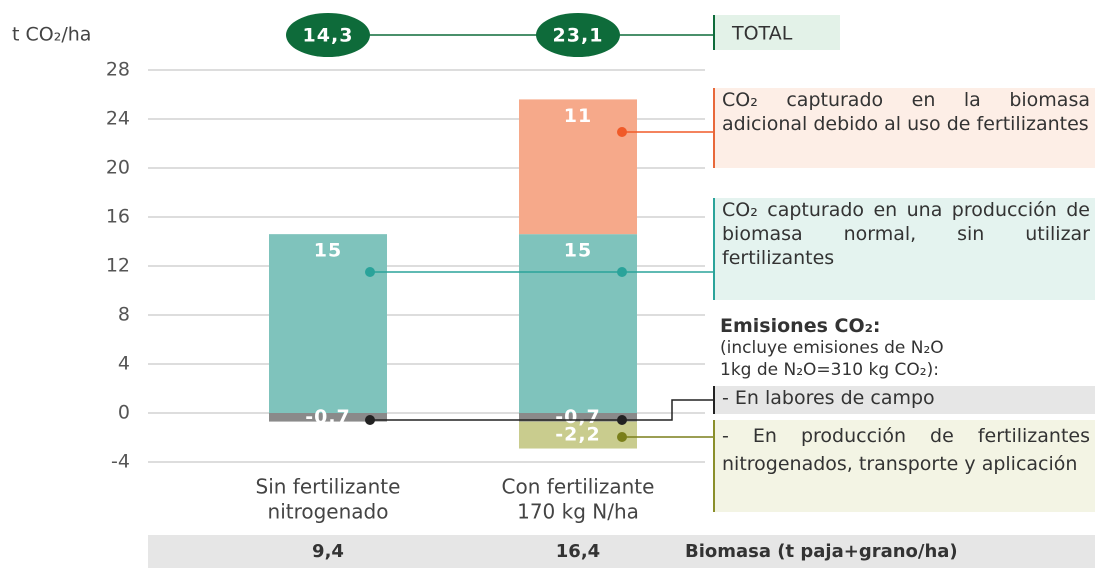 The height and width of the screenshot is (568, 1095). I want to click on total-value: 23,1, so click(578, 36).